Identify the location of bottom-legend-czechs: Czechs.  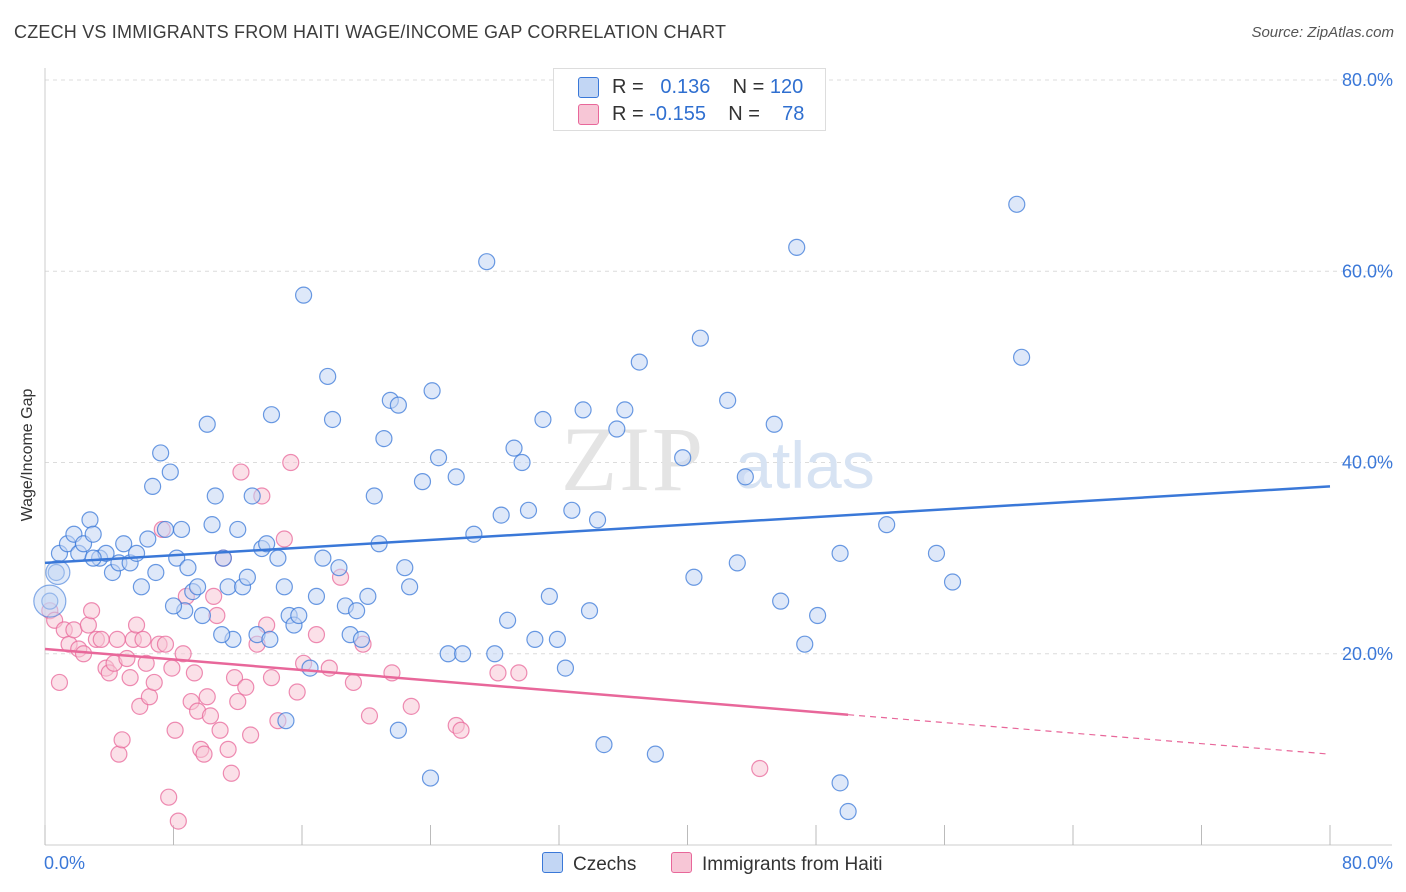
(589, 864).